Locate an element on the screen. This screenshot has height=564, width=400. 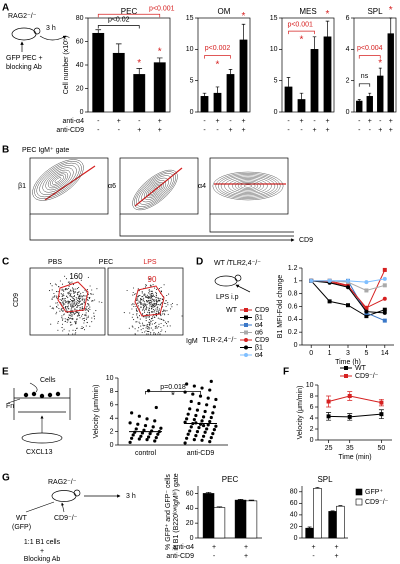
condition-sign: - is located at coordinates (119, 130).